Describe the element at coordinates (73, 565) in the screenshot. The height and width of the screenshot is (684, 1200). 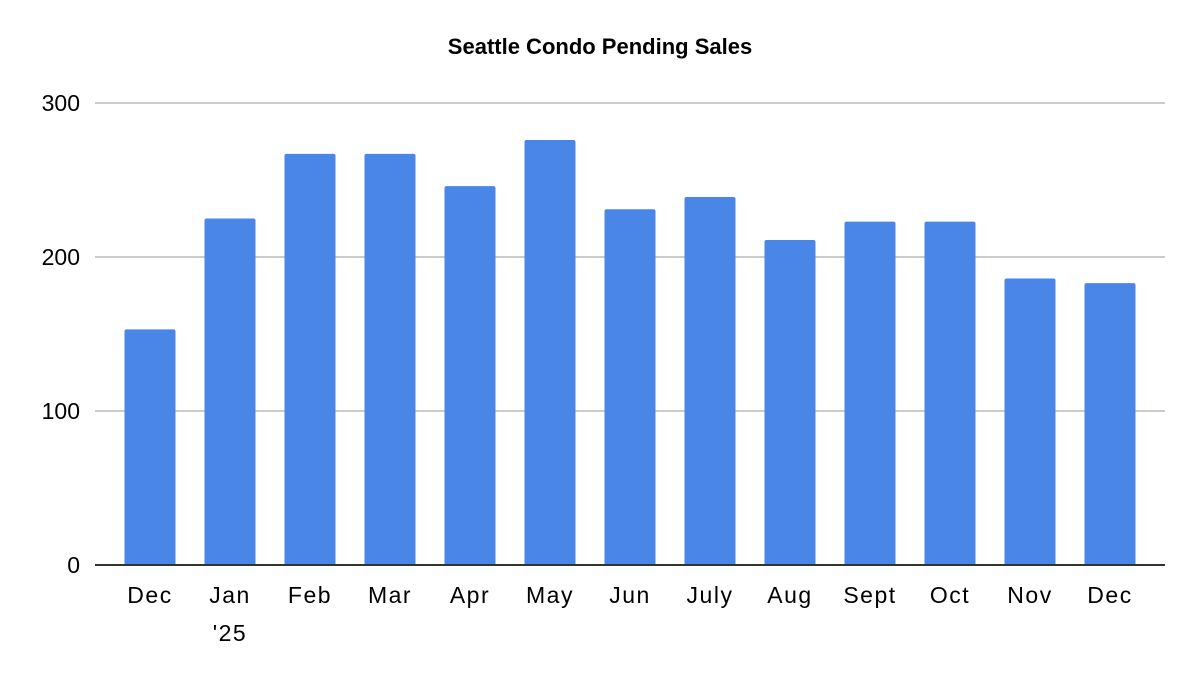
I see `y-tick-label: 0` at that location.